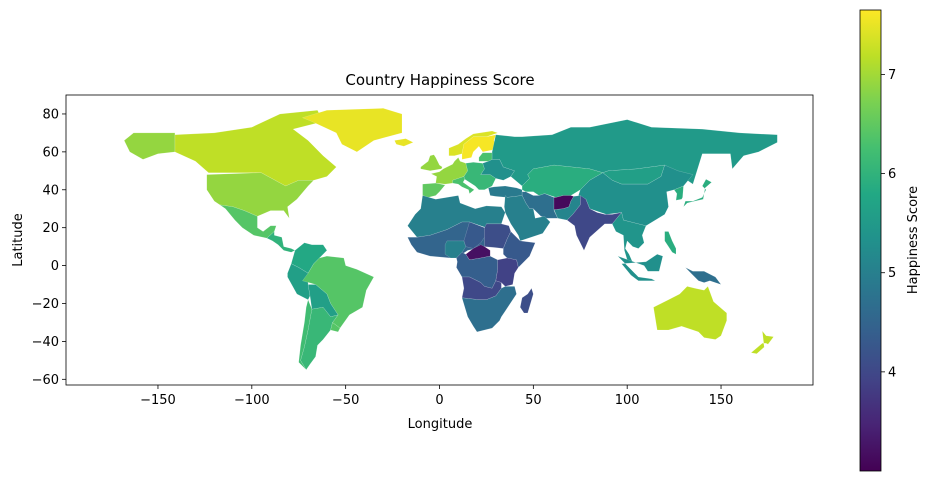 The height and width of the screenshot is (482, 930). I want to click on x-axis-ticks: −150 −100 −50 0 50 100 150, so click(436, 396).